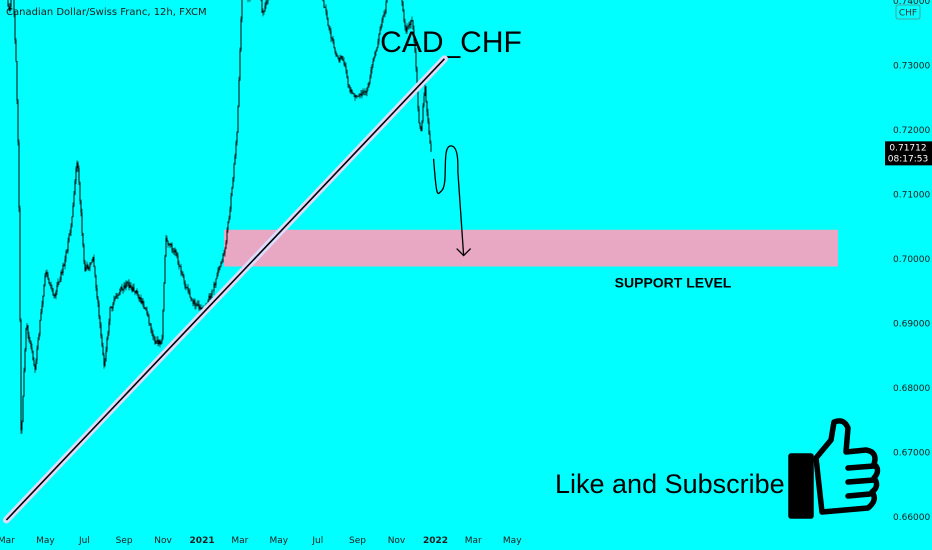 This screenshot has width=932, height=550. Describe the element at coordinates (531, 248) in the screenshot. I see `support-zone` at that location.